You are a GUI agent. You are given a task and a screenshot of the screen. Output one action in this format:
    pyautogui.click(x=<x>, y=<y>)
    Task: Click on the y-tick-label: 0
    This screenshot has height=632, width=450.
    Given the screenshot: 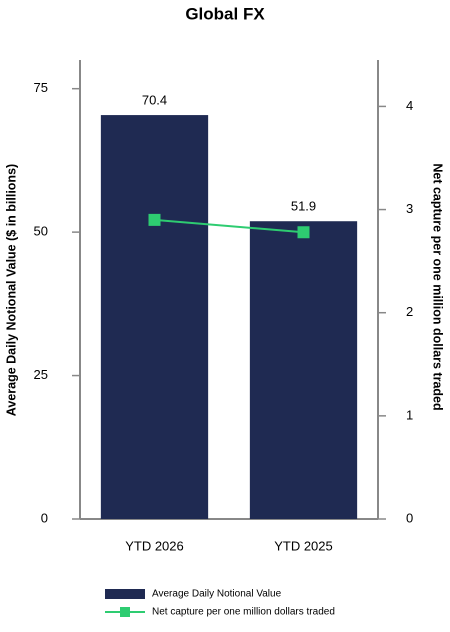 What is the action you would take?
    pyautogui.click(x=44, y=517)
    